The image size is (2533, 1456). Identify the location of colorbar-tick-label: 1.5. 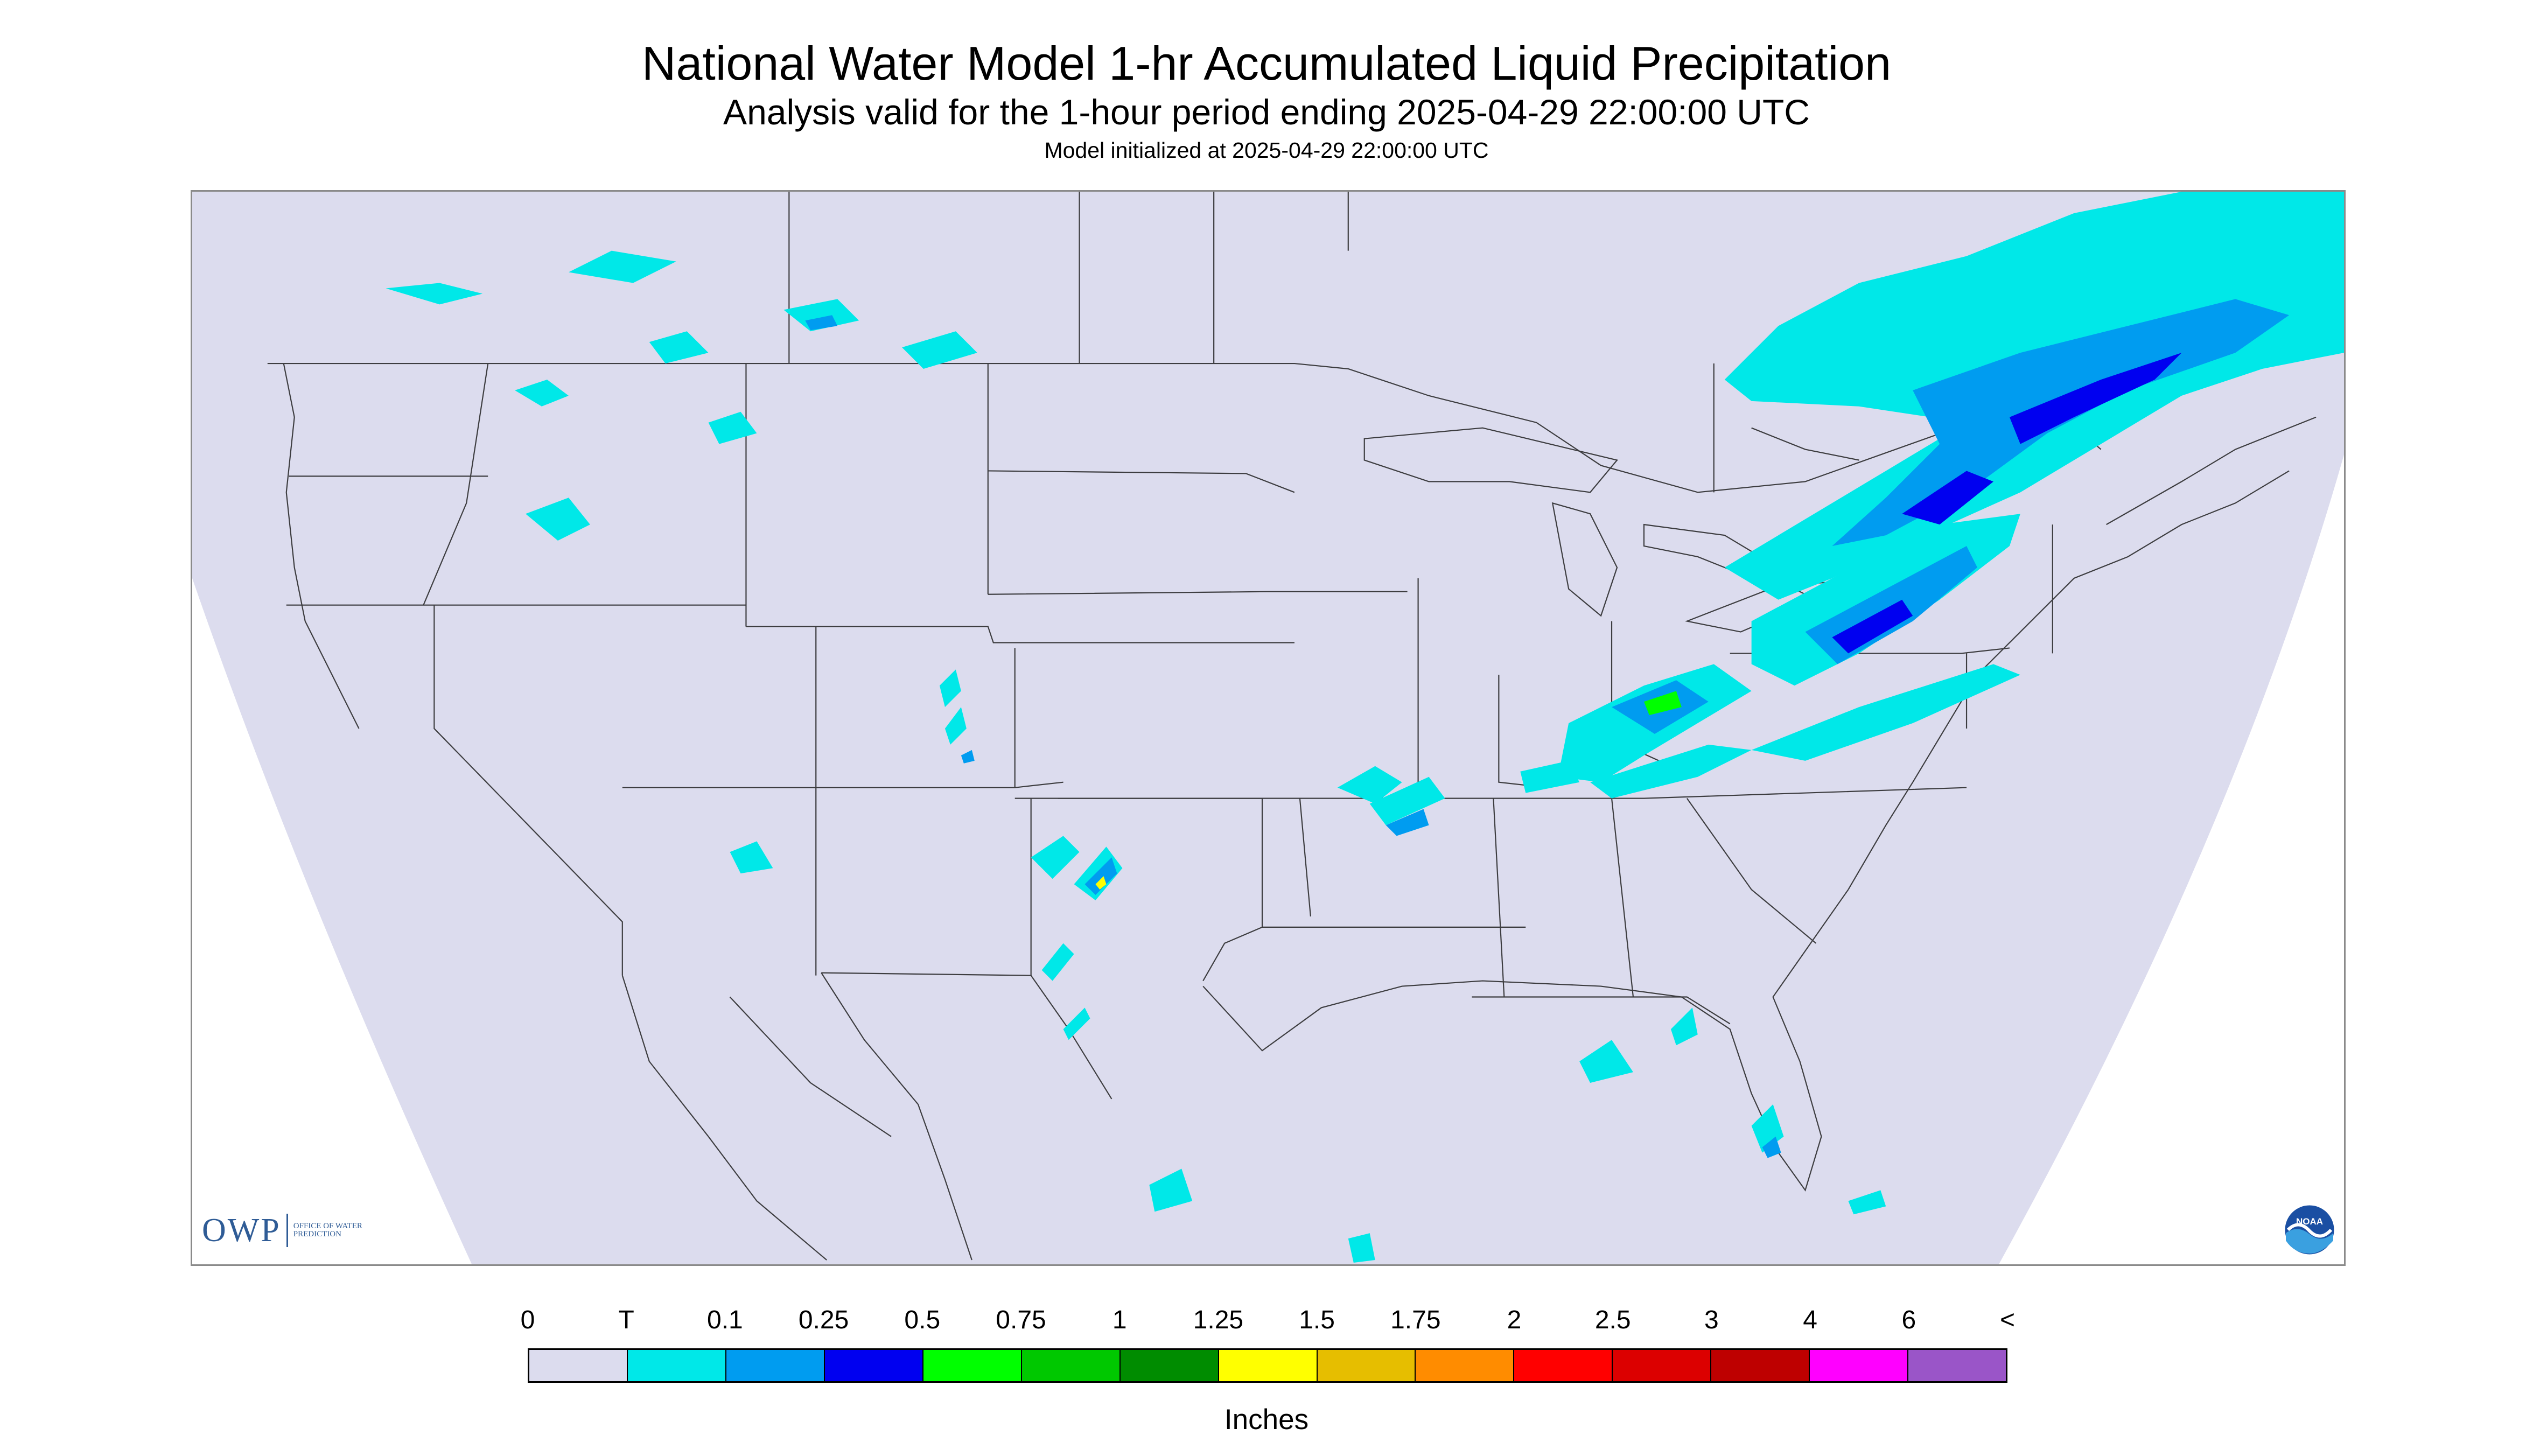
(1317, 1320).